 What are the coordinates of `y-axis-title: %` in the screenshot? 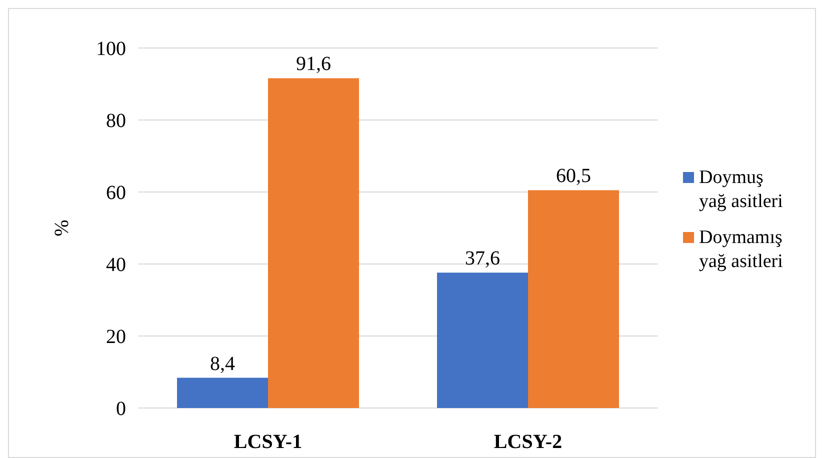 It's located at (62, 228).